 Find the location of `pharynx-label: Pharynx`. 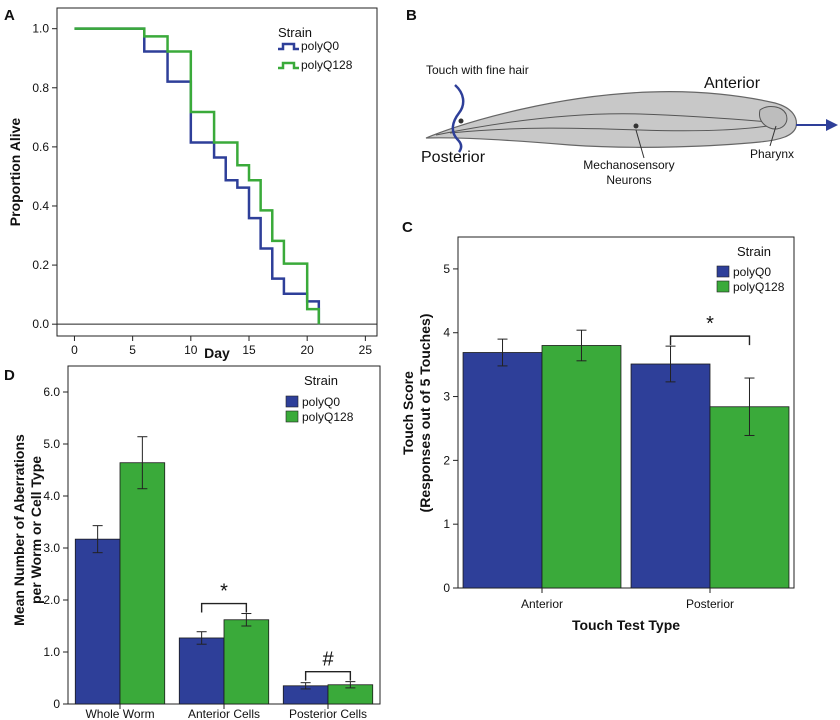

pharynx-label: Pharynx is located at coordinates (772, 154).